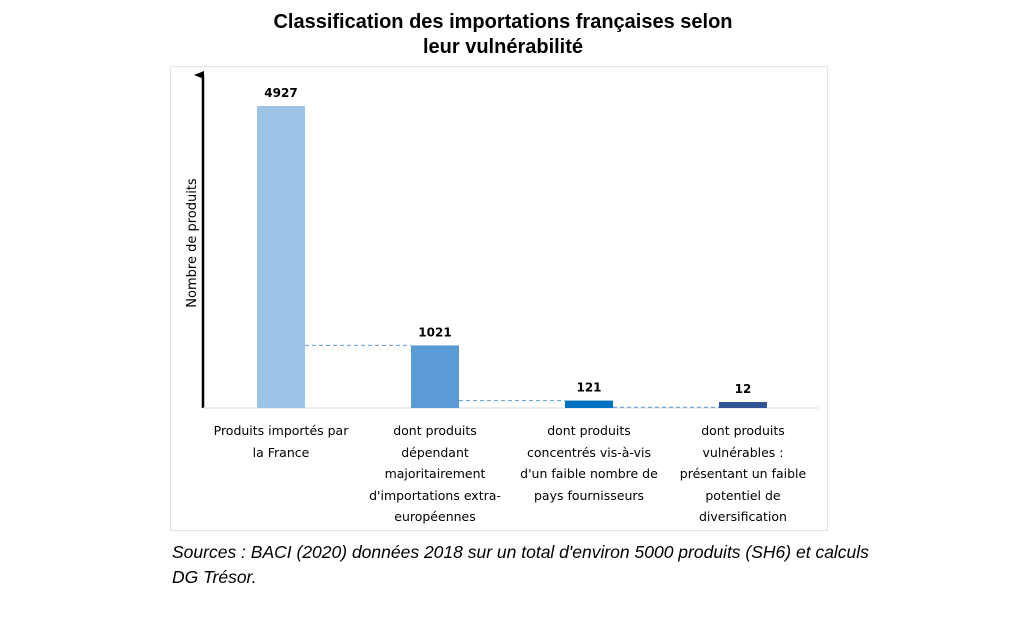  I want to click on x-tick-label-line: pays fournisseurs, so click(589, 495).